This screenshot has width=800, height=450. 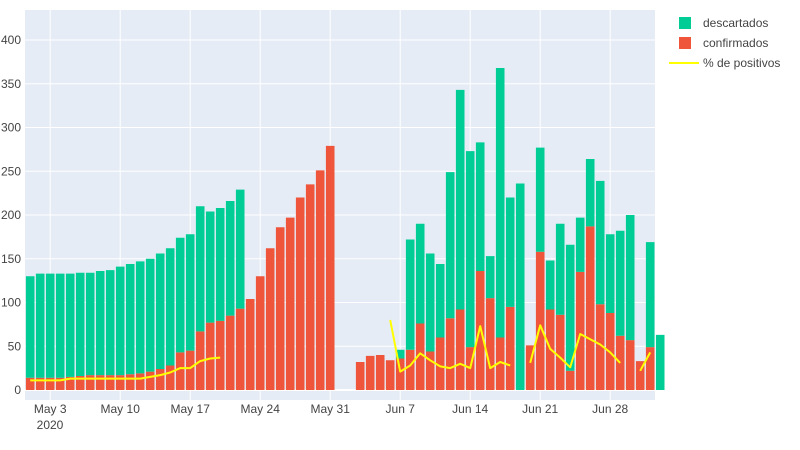 I want to click on legend-item-confirmados: confirmados, so click(x=723, y=43).